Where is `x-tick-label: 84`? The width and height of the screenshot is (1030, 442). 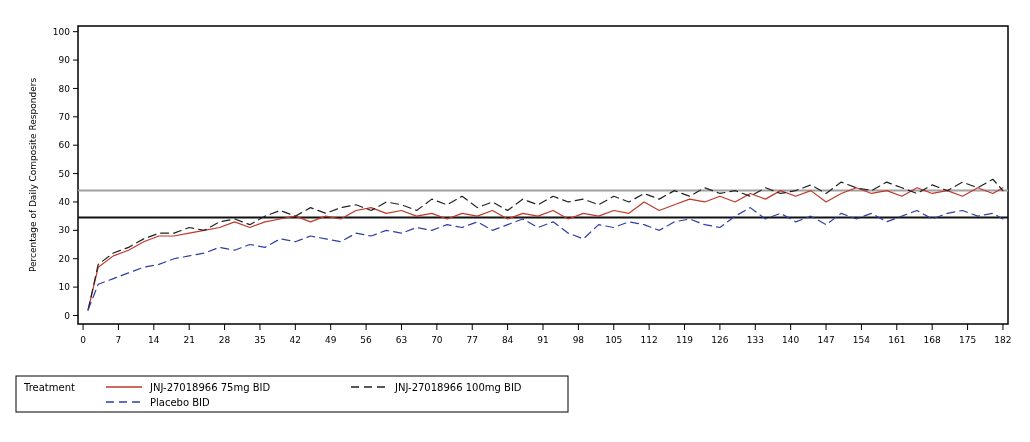
x-tick-label: 84 is located at coordinates (507, 340).